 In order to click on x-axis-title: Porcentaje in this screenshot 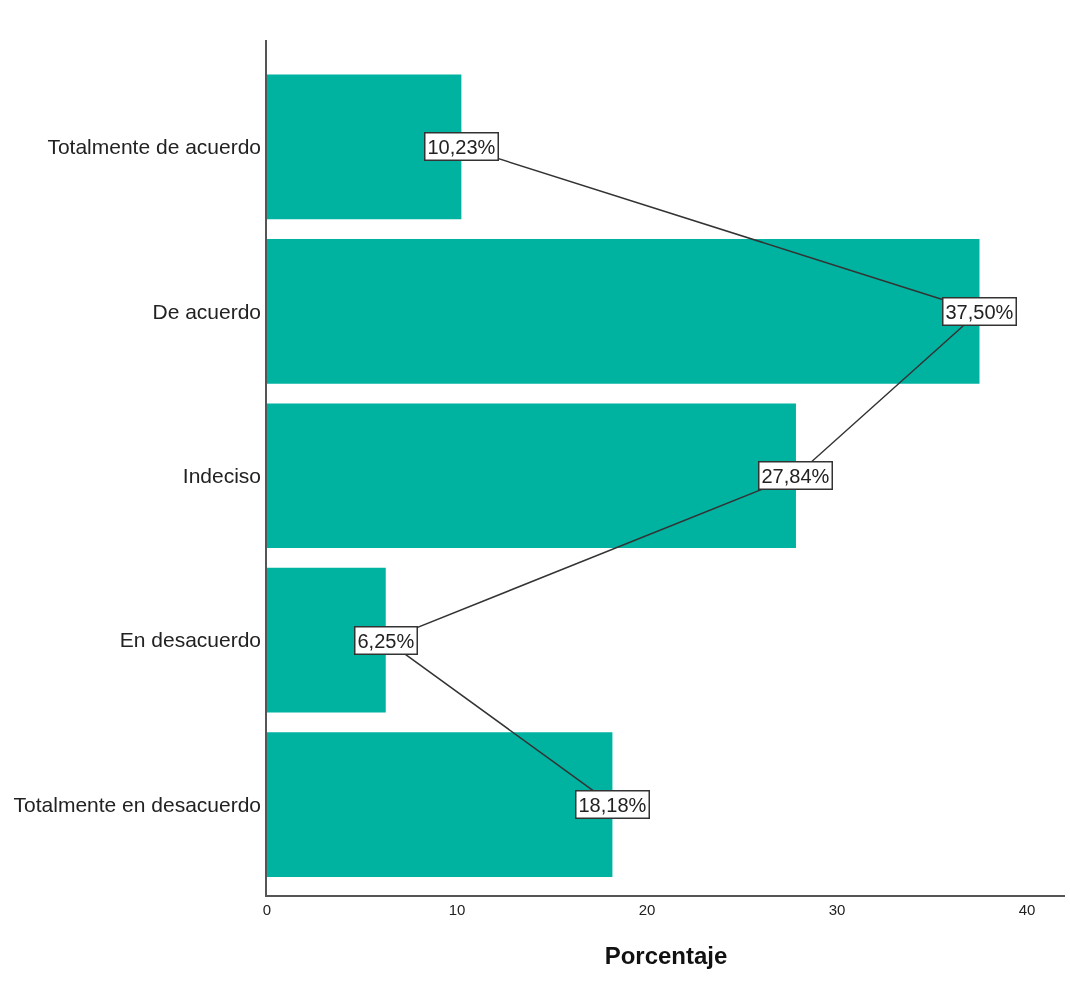, I will do `click(666, 955)`.